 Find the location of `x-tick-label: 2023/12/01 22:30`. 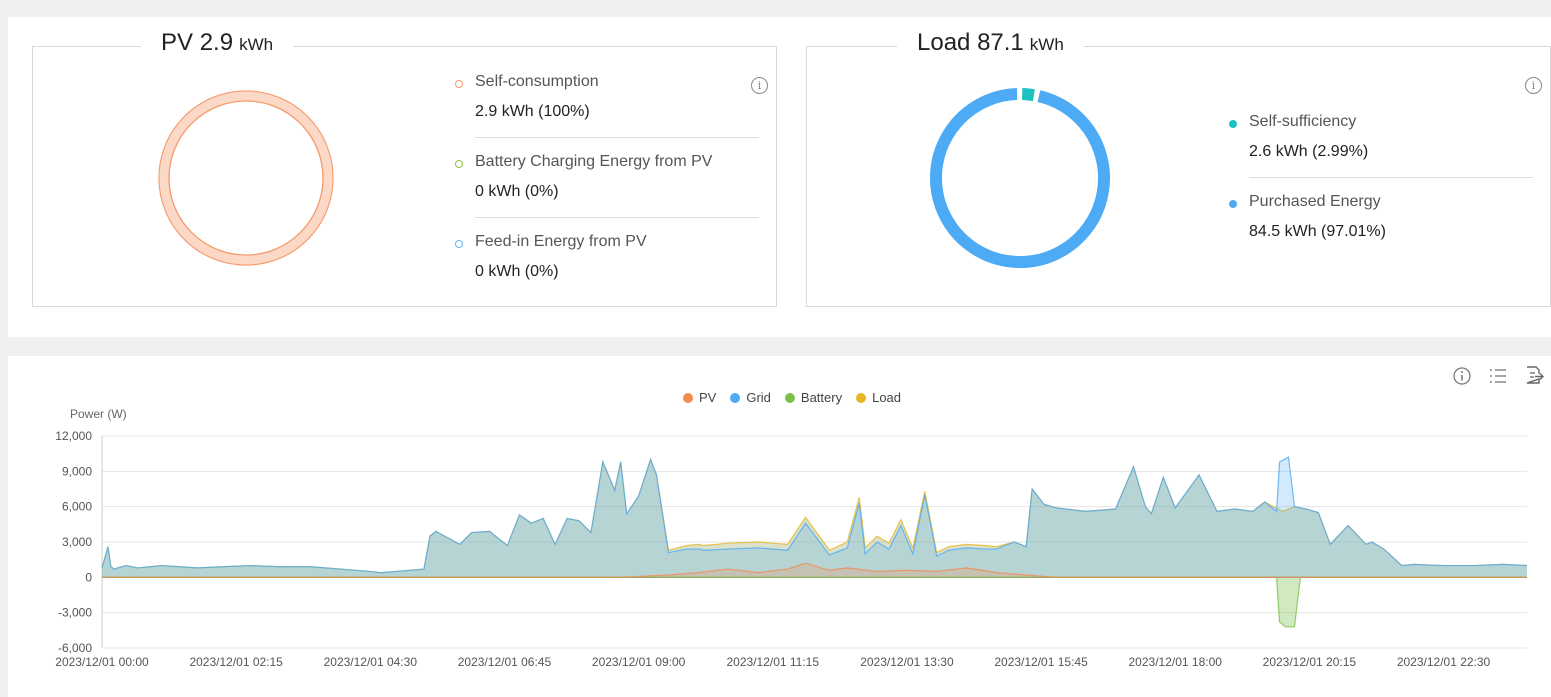

x-tick-label: 2023/12/01 22:30 is located at coordinates (1444, 662).